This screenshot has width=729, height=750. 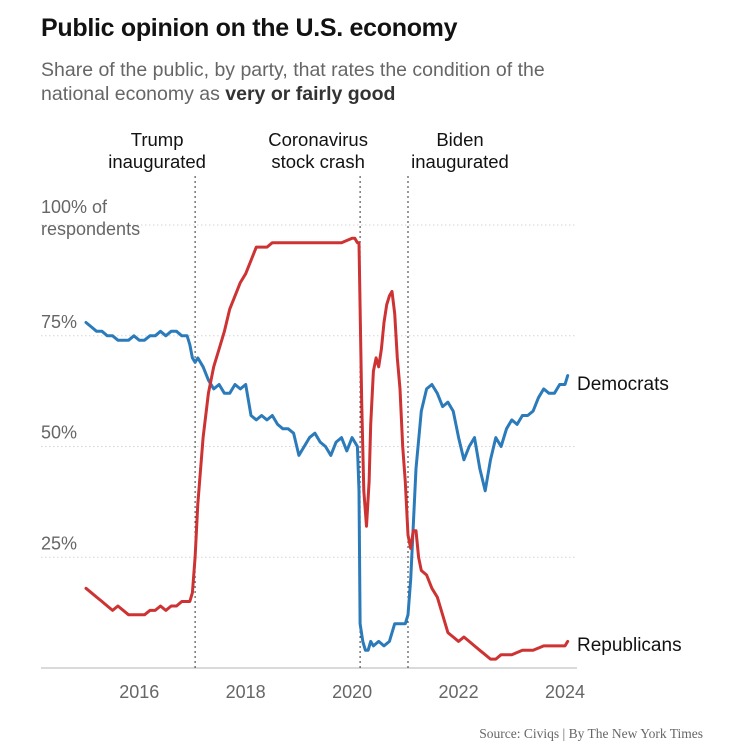 What do you see at coordinates (629, 645) in the screenshot?
I see `series-label-republicans: Republicans` at bounding box center [629, 645].